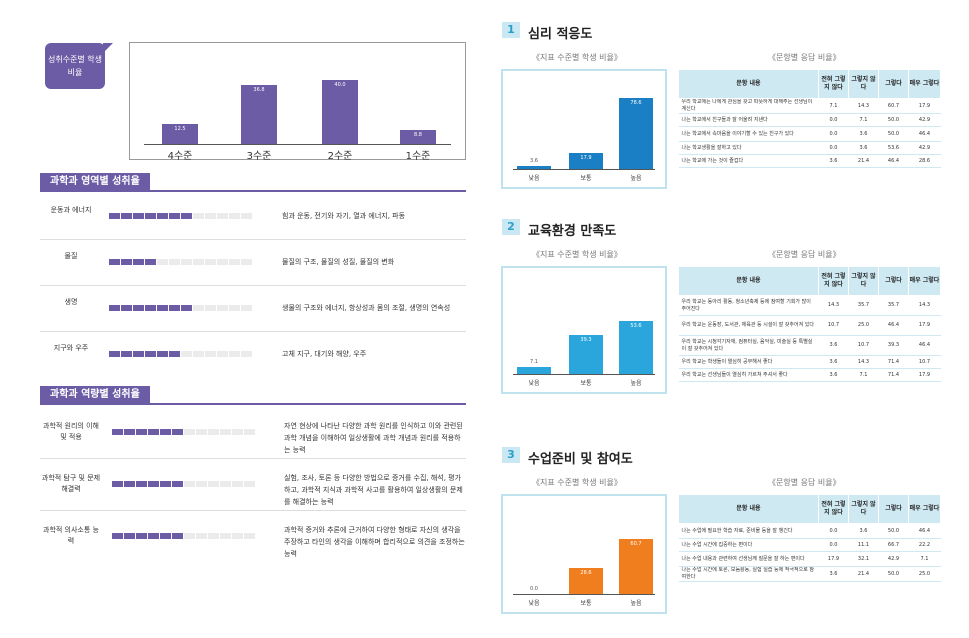  What do you see at coordinates (748, 545) in the screenshot?
I see `question-cell: 나는 수업 시간에 집중하는 편이다` at bounding box center [748, 545].